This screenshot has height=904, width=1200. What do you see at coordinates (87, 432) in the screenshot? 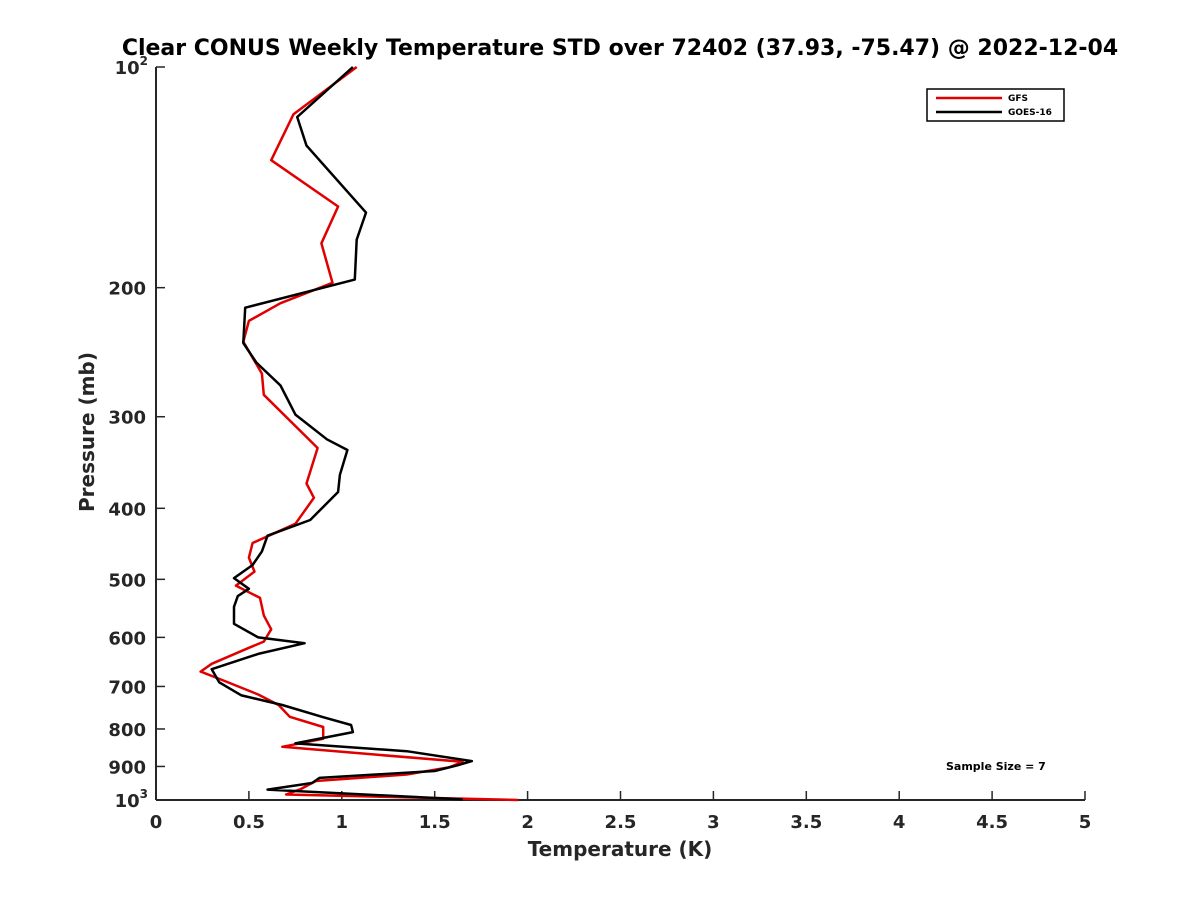
I see `y-axis-label: Pressure (mb)` at bounding box center [87, 432].